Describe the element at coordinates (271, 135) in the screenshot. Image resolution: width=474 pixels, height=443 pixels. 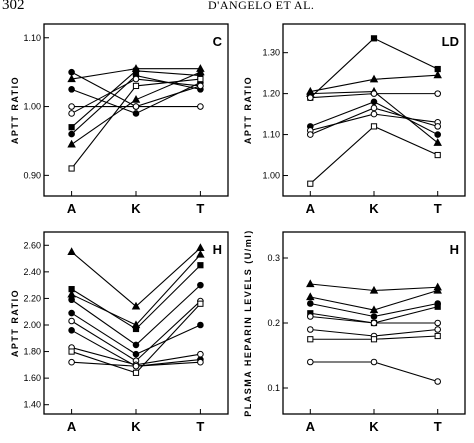
I see `y-tick-label: 1.10` at that location.